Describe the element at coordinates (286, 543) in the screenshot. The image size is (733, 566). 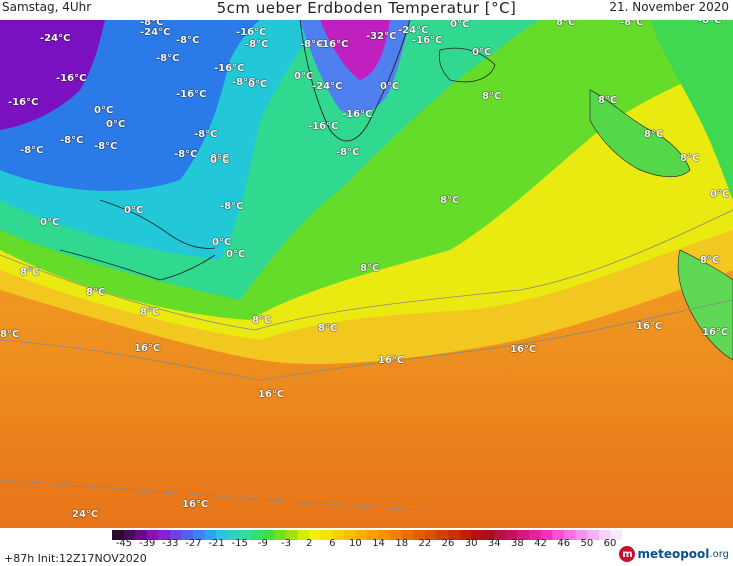
I see `colorbar-tick: -3` at that location.